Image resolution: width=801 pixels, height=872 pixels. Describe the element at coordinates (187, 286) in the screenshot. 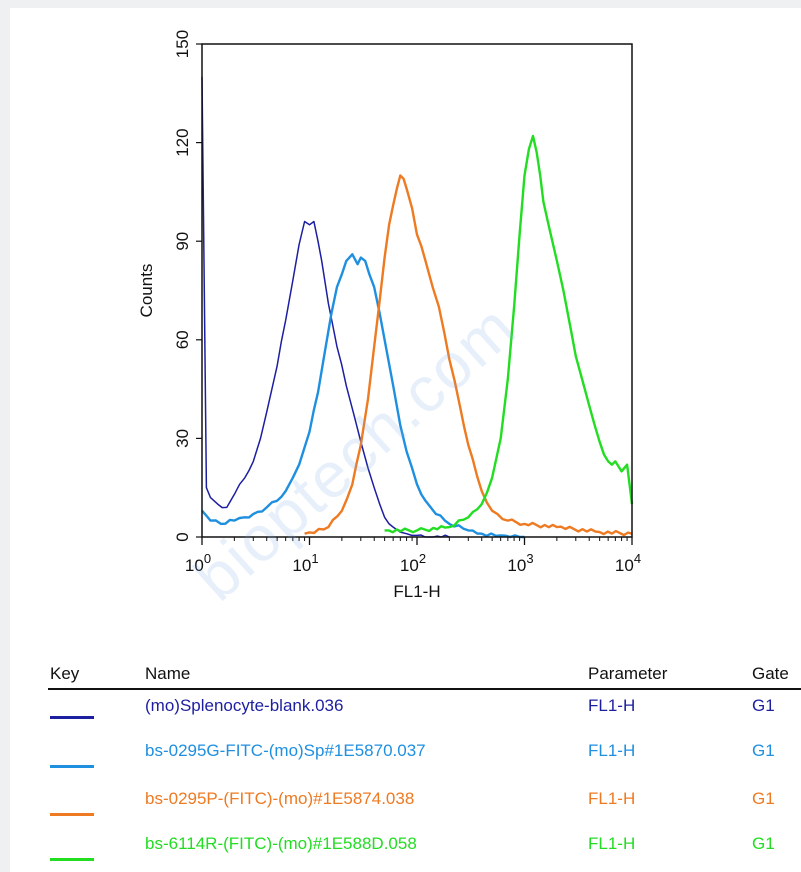

I see `y-axis-ticks: 0 30 60 90 120 150` at that location.